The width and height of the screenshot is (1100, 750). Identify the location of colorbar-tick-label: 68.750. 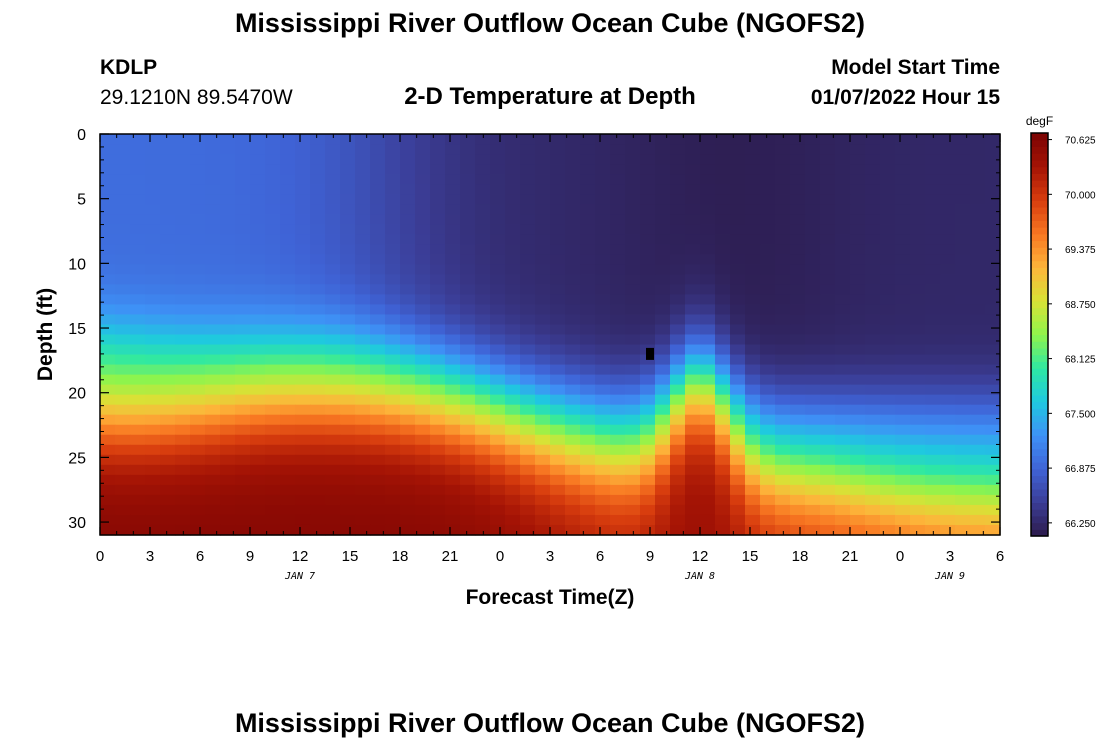
(1080, 305).